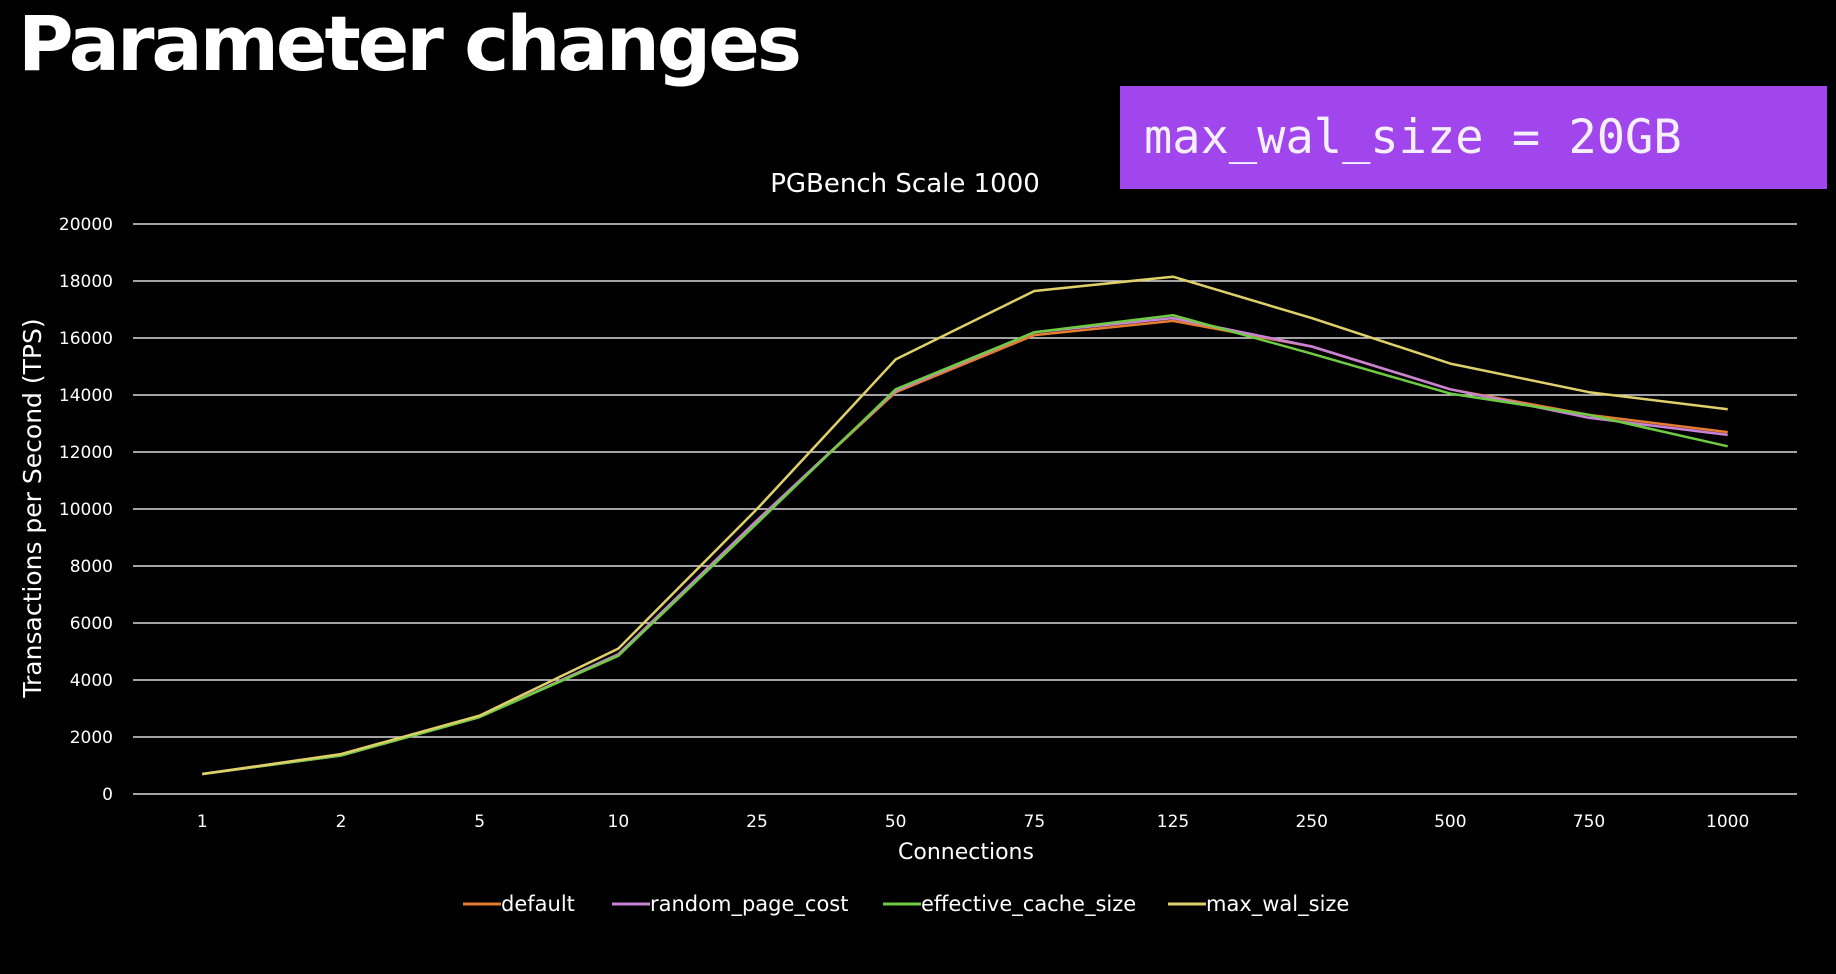 The height and width of the screenshot is (974, 1836). Describe the element at coordinates (1450, 822) in the screenshot. I see `x-tick-label: 500` at that location.